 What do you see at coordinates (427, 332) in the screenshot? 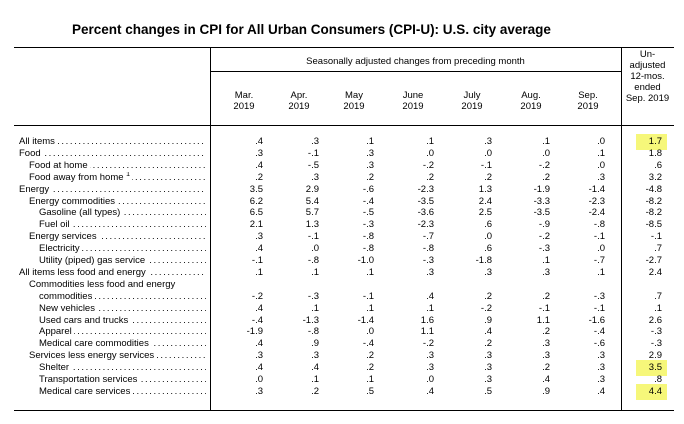
I see `monthly-change-value: 1.1` at bounding box center [427, 332].